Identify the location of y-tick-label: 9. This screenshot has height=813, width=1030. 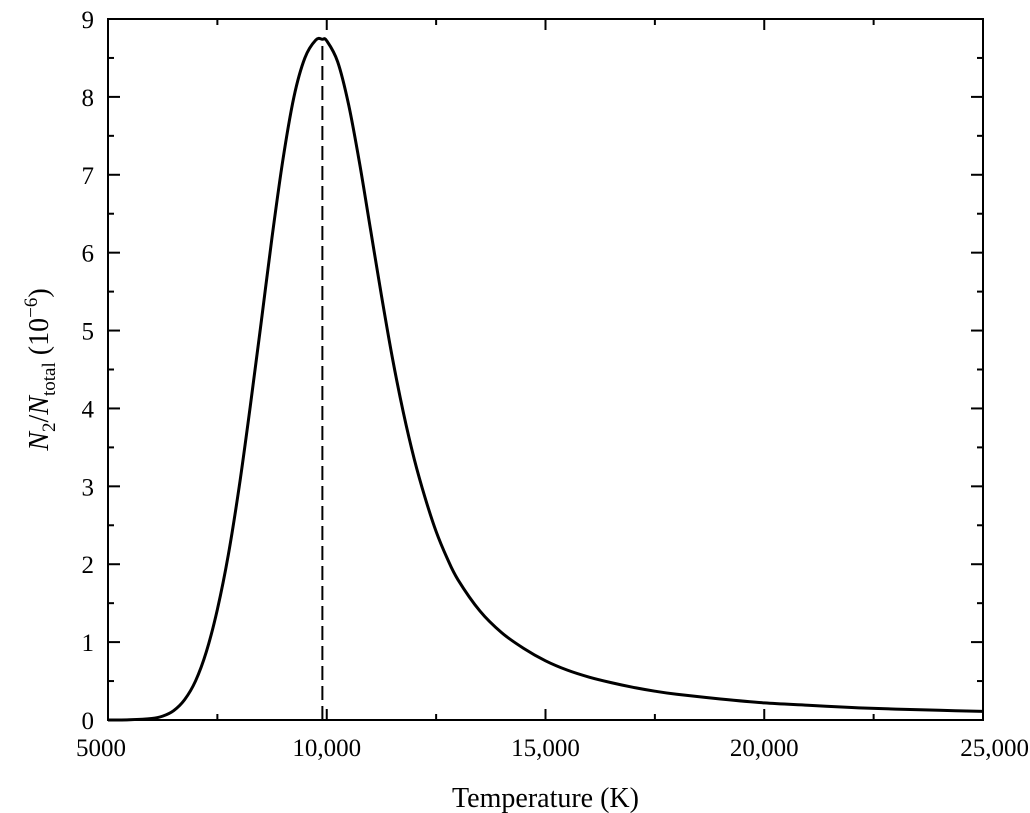
(88, 20).